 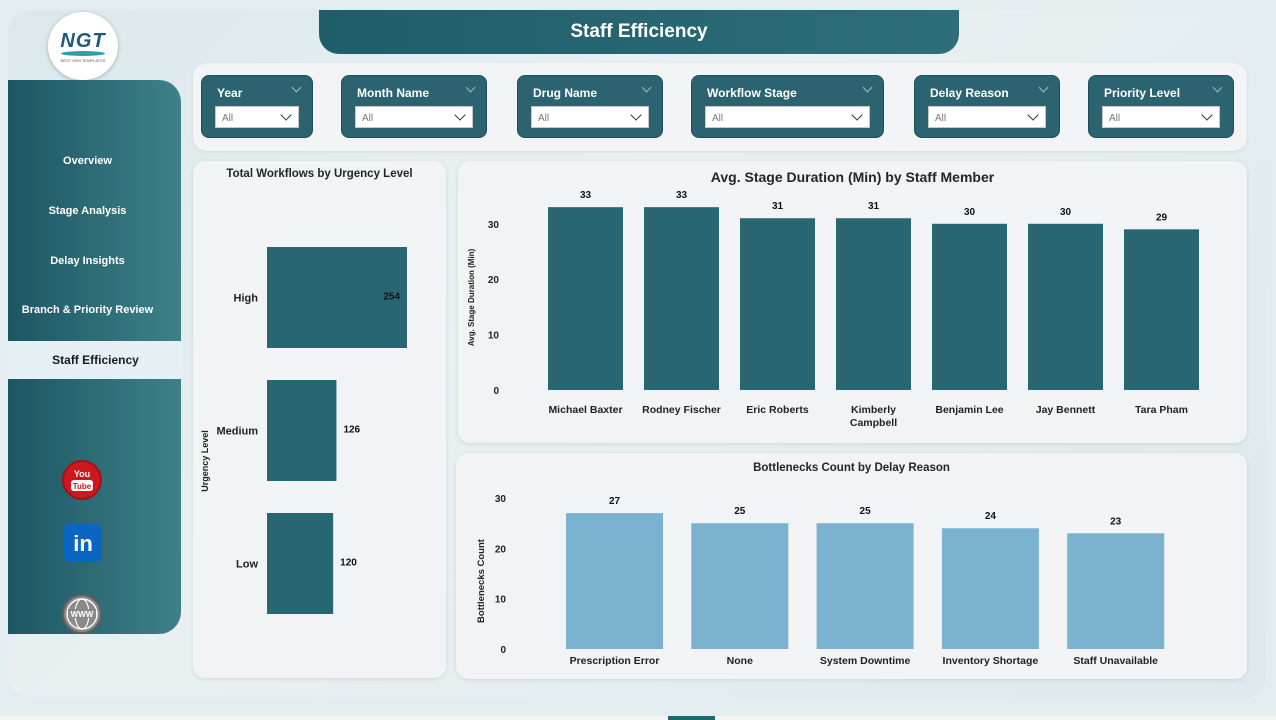 What do you see at coordinates (586, 195) in the screenshot?
I see `data-label-michael-baxter: 33` at bounding box center [586, 195].